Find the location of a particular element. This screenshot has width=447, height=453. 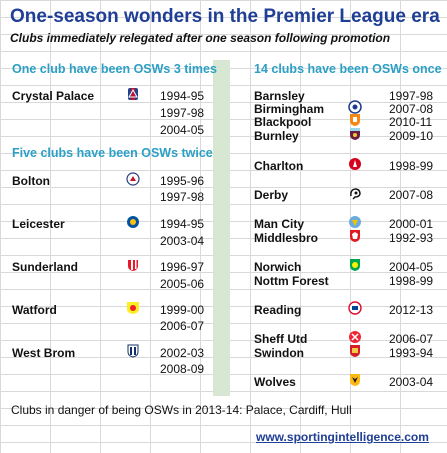

season: 2008-09 is located at coordinates (182, 369).